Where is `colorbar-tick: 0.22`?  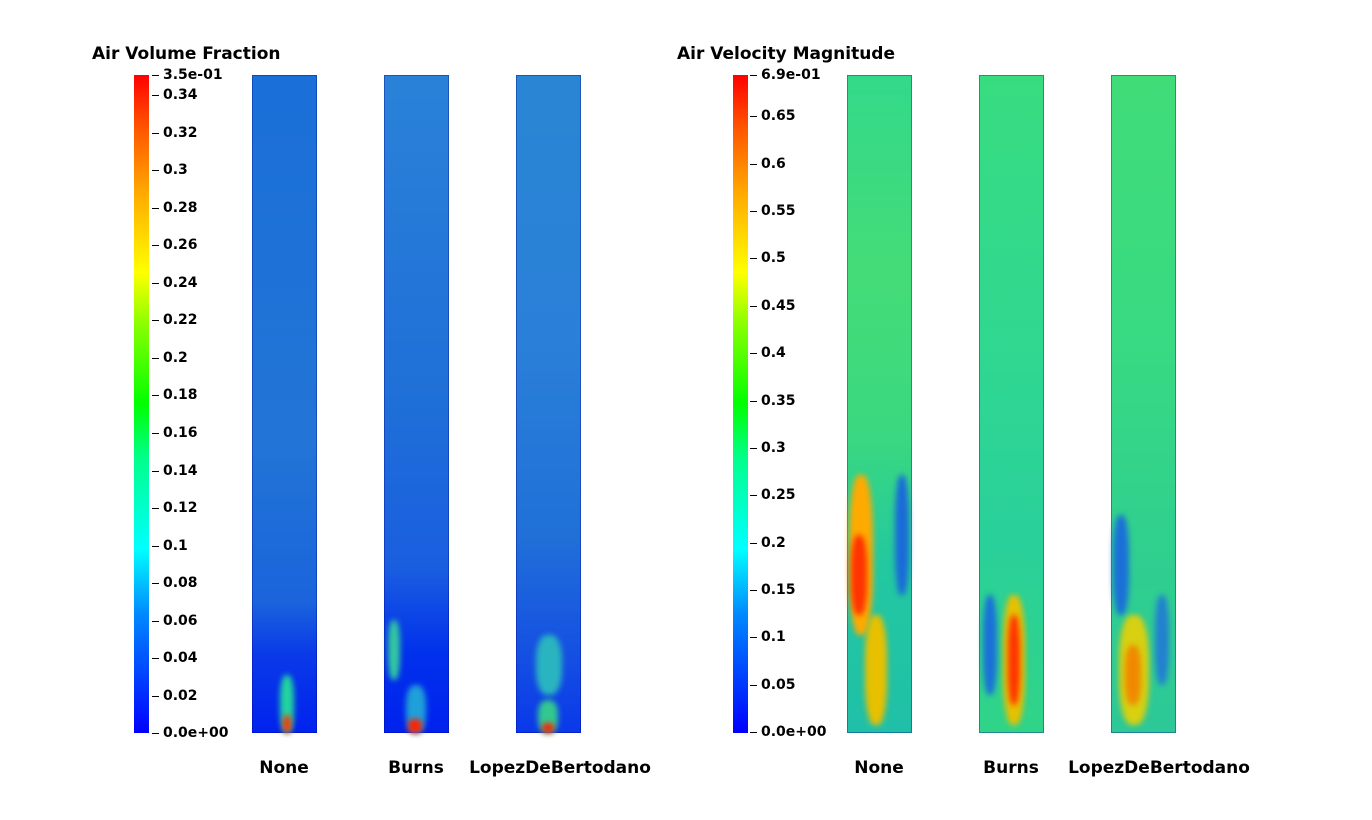 colorbar-tick: 0.22 is located at coordinates (175, 320).